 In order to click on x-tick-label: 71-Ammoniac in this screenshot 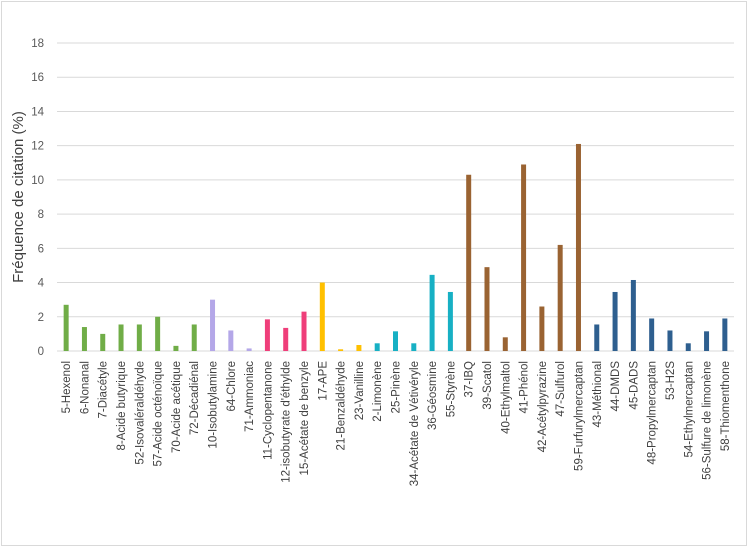, I will do `click(250, 396)`.